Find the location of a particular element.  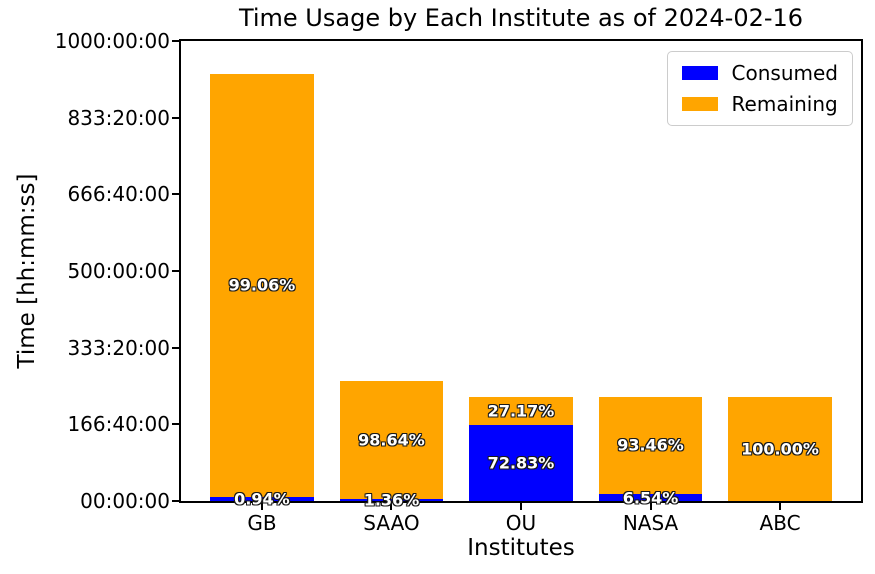

bar-percent-label-remaining-GB: 99.06% is located at coordinates (262, 285).